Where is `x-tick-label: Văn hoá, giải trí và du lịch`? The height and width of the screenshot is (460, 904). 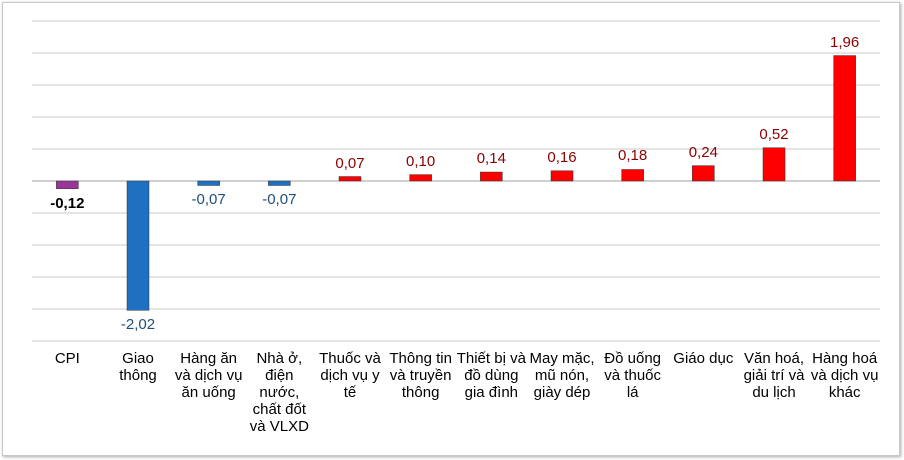
x-tick-label: Văn hoá, giải trí và du lịch is located at coordinates (774, 375).